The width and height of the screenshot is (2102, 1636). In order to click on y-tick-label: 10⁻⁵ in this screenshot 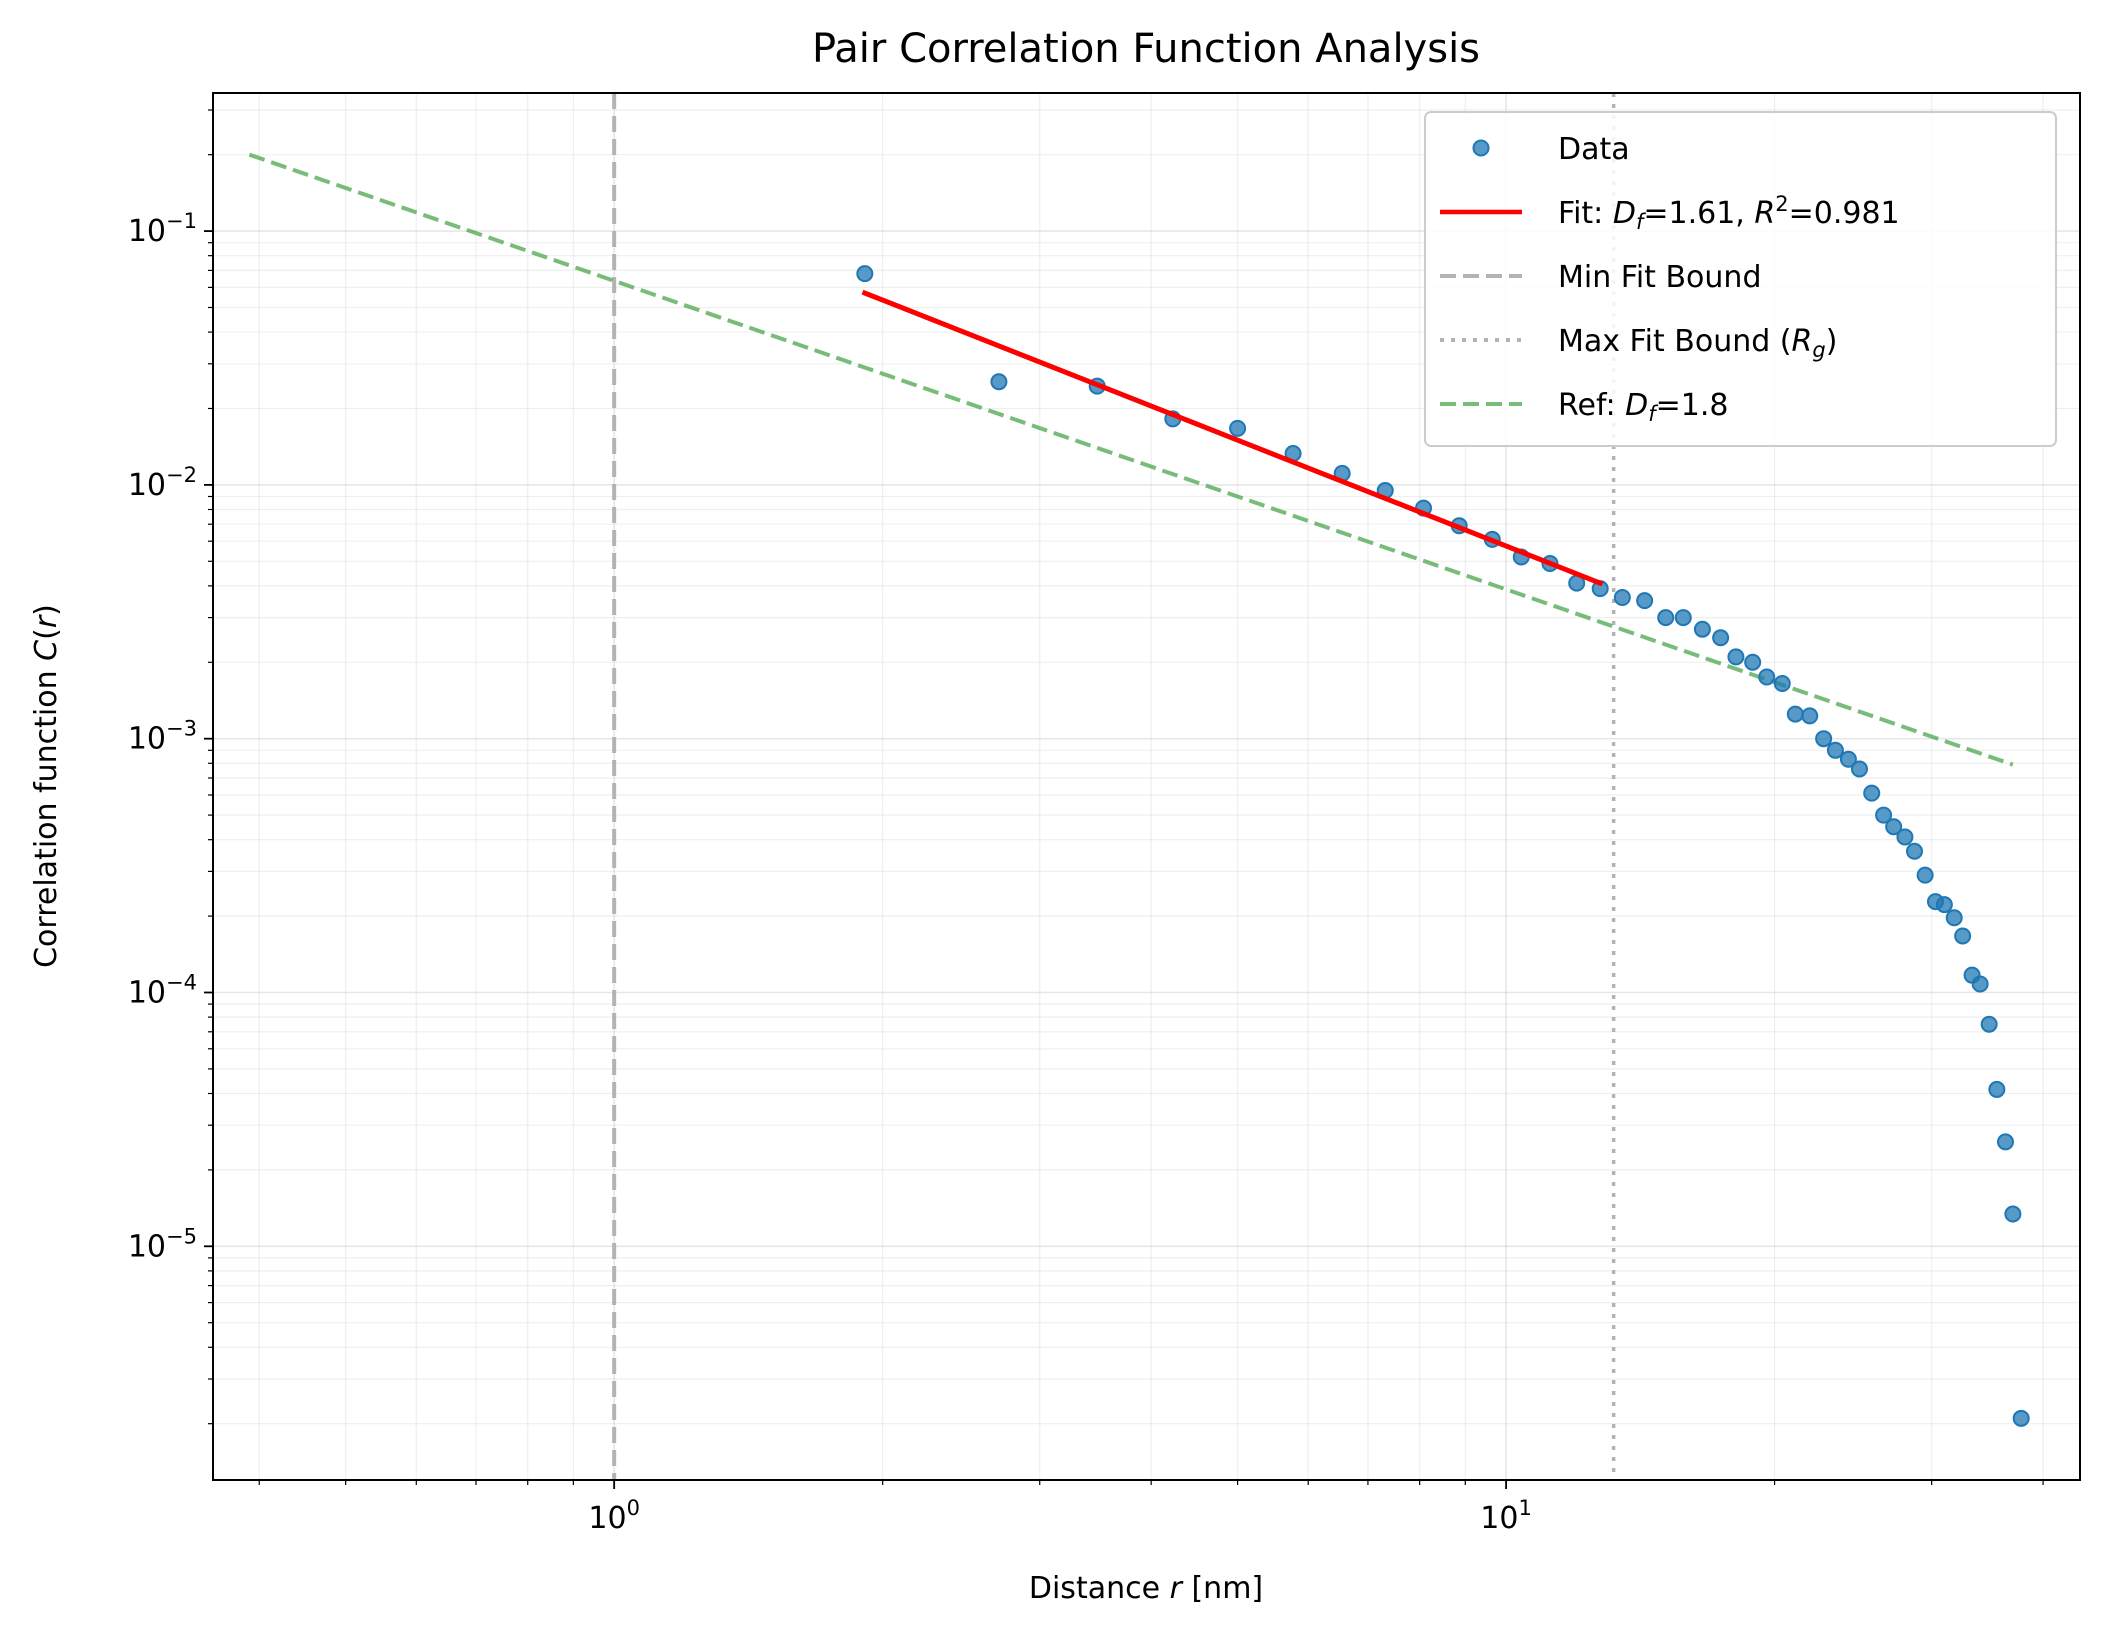, I will do `click(162, 1244)`.